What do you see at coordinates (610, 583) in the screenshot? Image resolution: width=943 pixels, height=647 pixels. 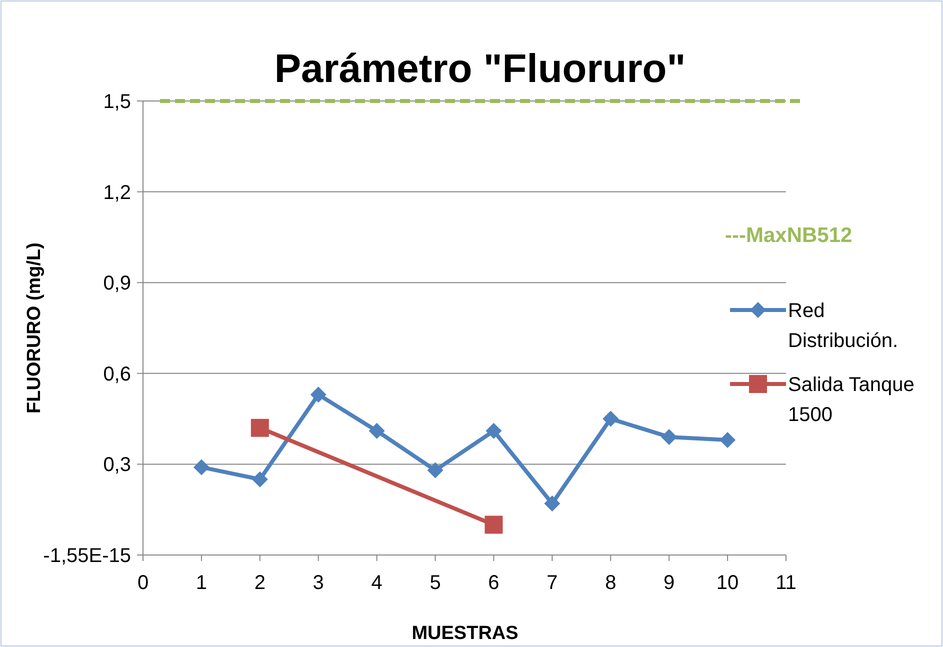 I see `x-tick-label: 8` at bounding box center [610, 583].